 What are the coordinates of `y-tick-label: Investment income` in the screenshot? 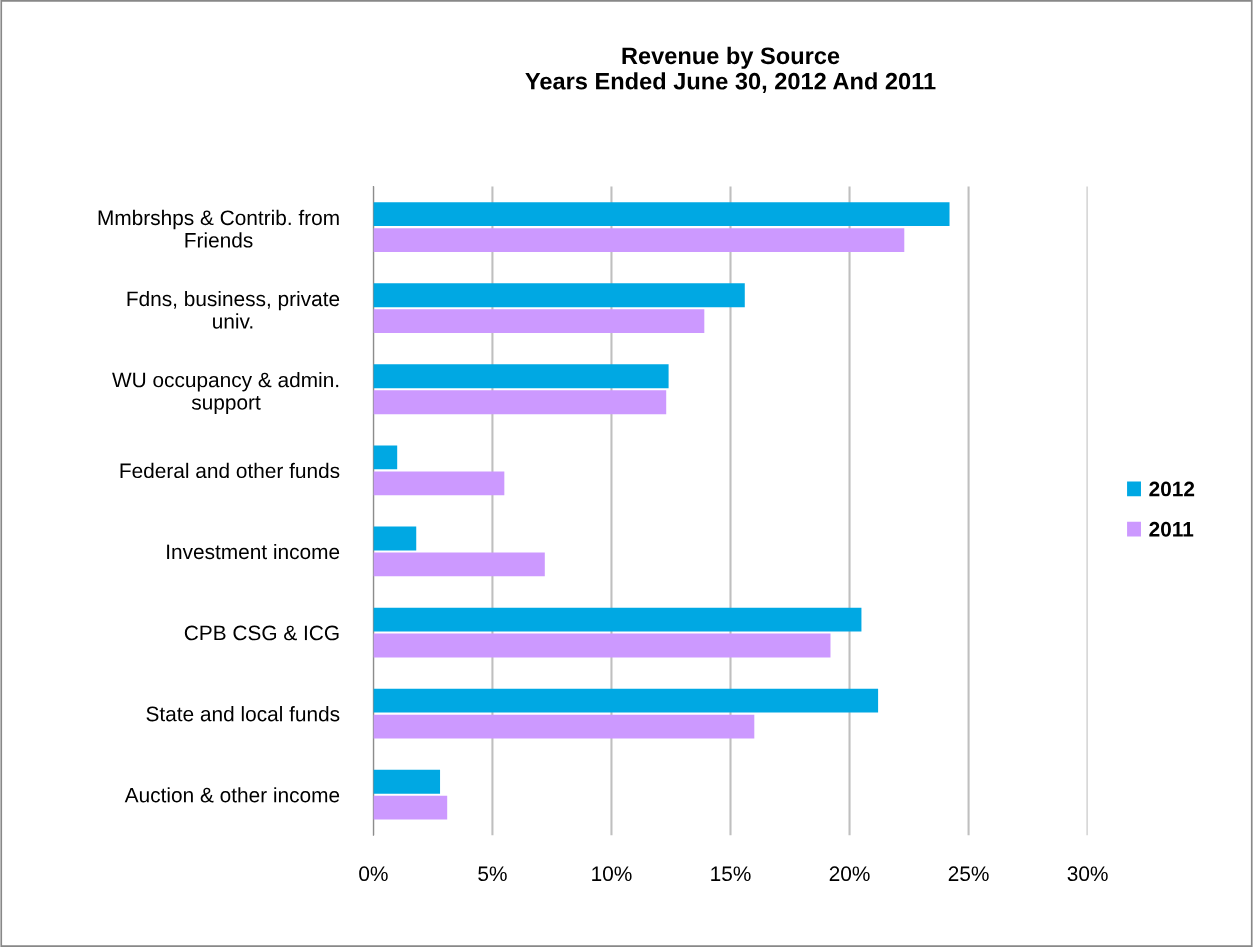 It's located at (253, 551).